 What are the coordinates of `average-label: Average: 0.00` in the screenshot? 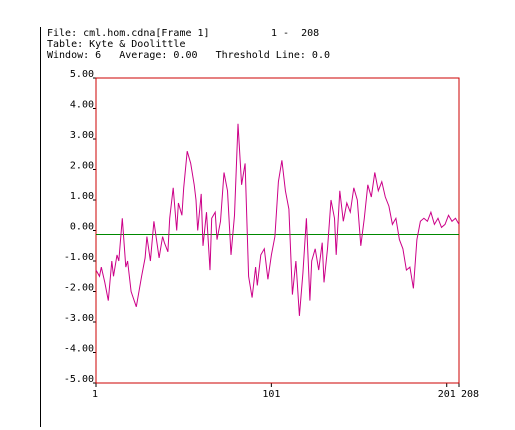 It's located at (158, 55).